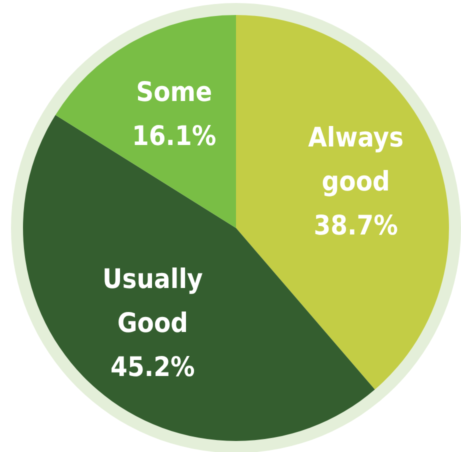 The image size is (461, 452). I want to click on slice-label: Some, so click(174, 92).